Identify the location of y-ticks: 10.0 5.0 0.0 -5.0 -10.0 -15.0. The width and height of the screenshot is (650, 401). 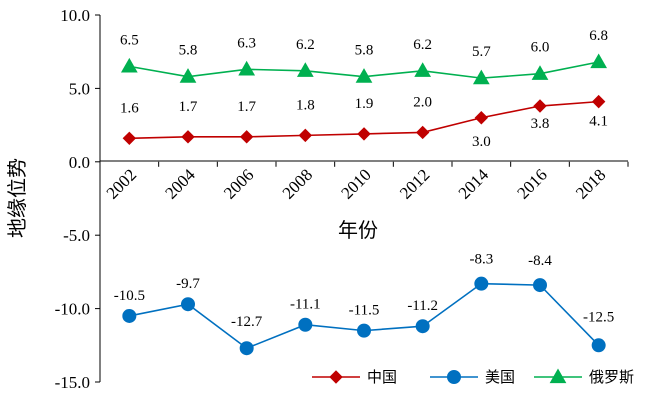
(77, 199).